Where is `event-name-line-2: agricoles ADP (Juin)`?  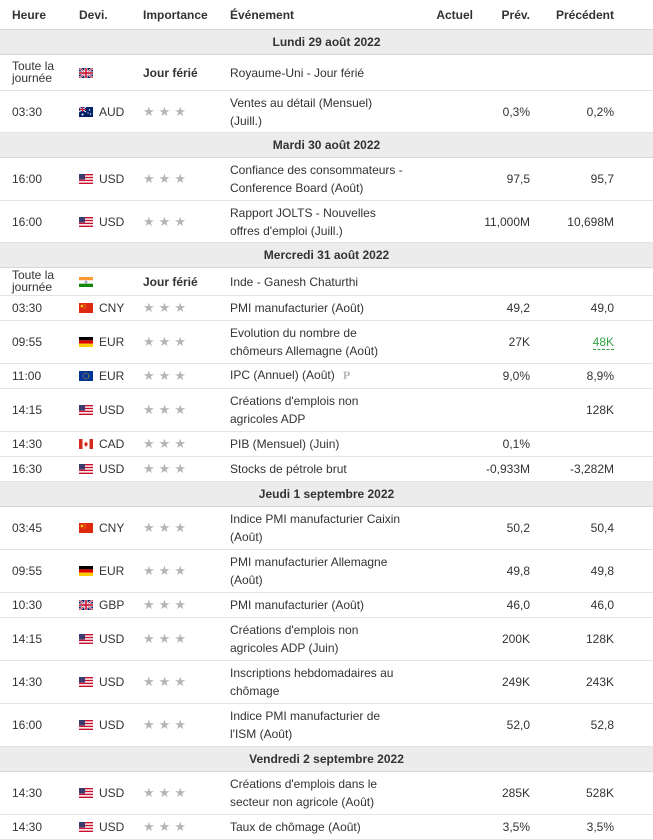
event-name-line-2: agricoles ADP (Juin) is located at coordinates (284, 648).